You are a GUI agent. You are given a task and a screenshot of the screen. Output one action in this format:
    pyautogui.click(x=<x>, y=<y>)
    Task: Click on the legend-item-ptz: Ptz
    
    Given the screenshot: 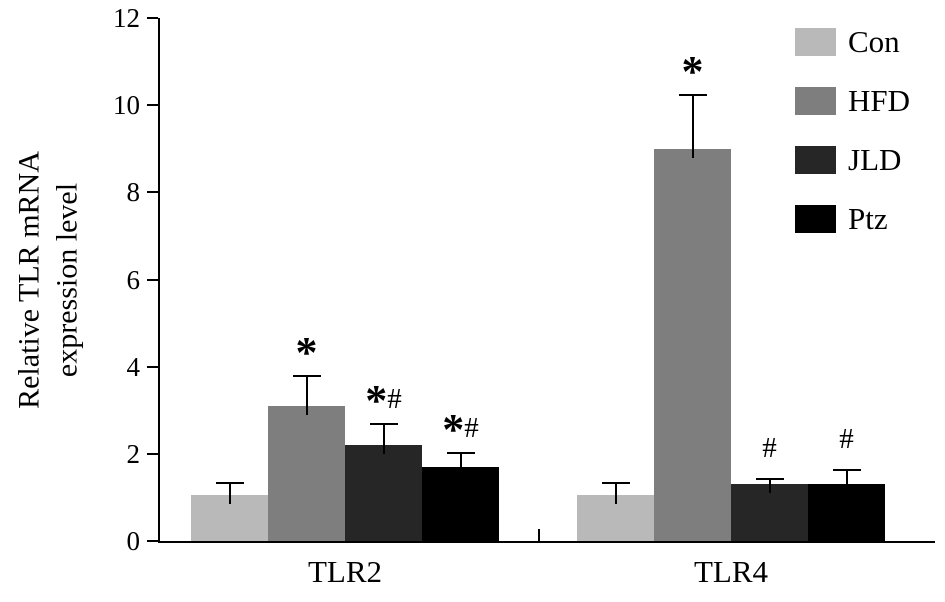 What is the action you would take?
    pyautogui.click(x=852, y=218)
    